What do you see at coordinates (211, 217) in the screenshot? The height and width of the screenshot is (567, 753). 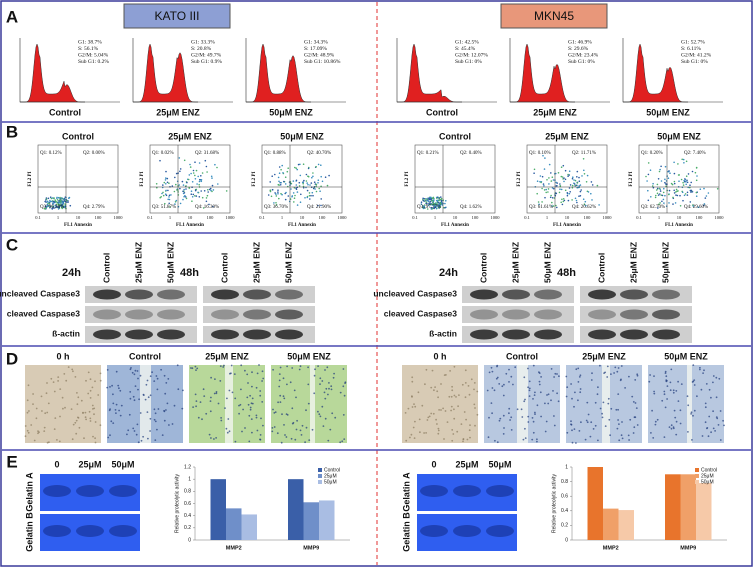 I see `axis-tick-label: 100` at bounding box center [211, 217].